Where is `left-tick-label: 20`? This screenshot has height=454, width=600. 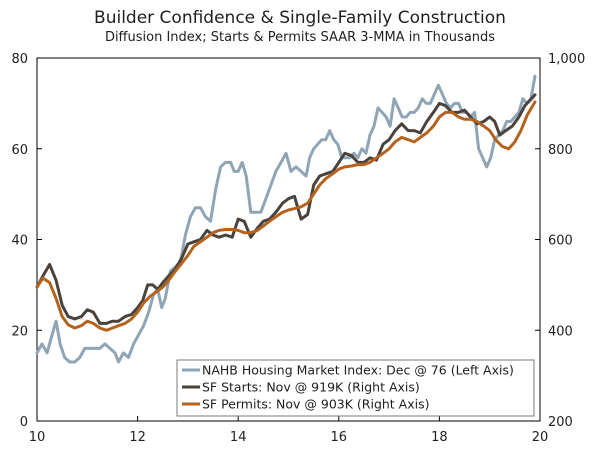
left-tick-label: 20 is located at coordinates (19, 331).